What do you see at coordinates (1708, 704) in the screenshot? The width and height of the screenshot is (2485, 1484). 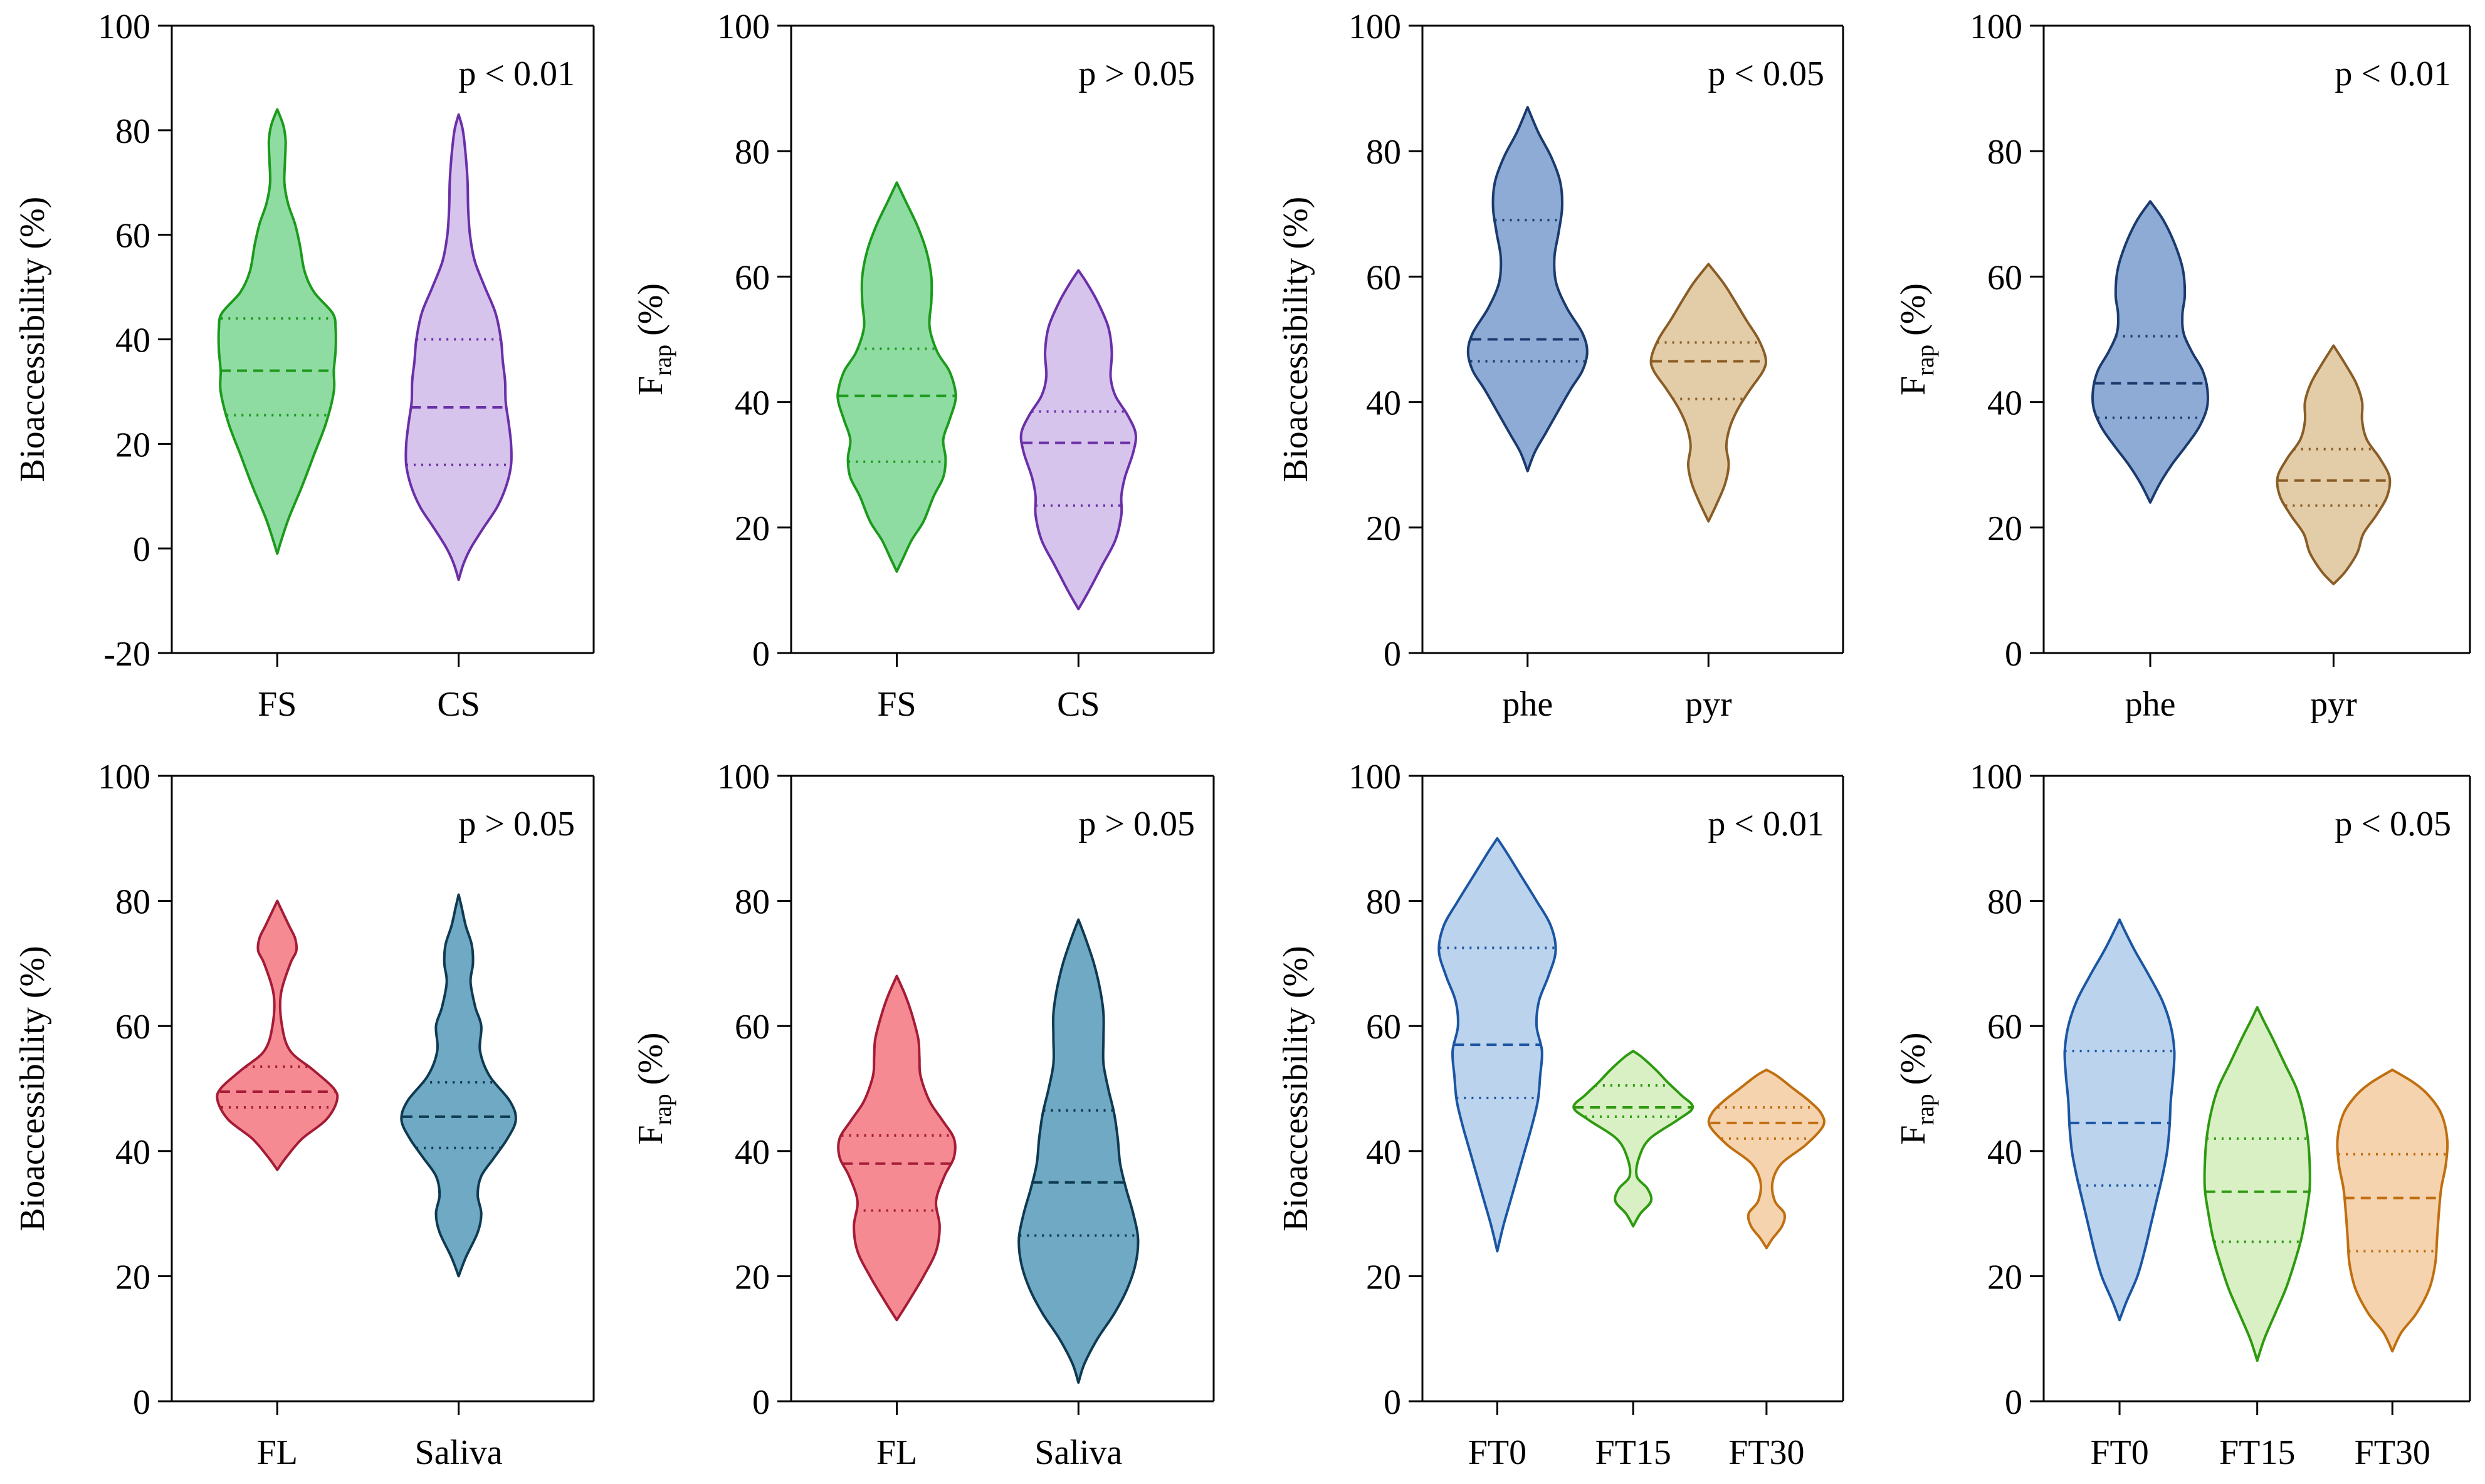 I see `x-tick-label: pyr` at bounding box center [1708, 704].